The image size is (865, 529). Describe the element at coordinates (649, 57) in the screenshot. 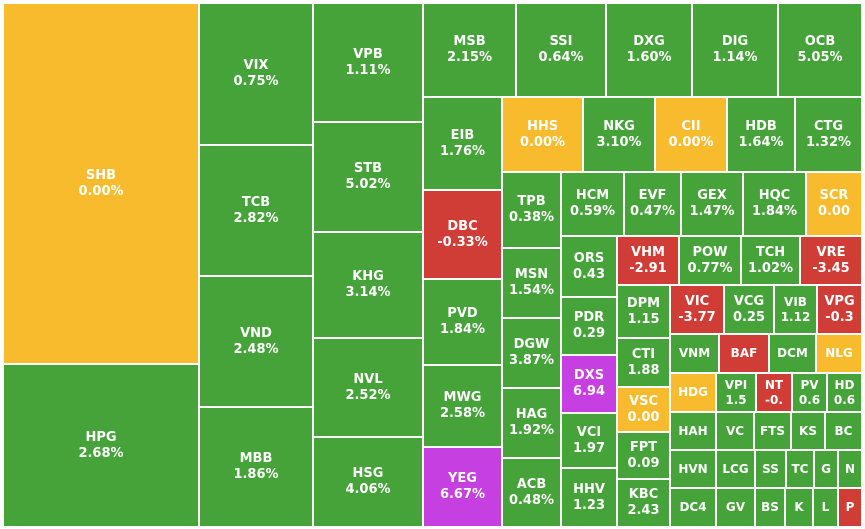

I see `tile-change: 1.60%` at that location.